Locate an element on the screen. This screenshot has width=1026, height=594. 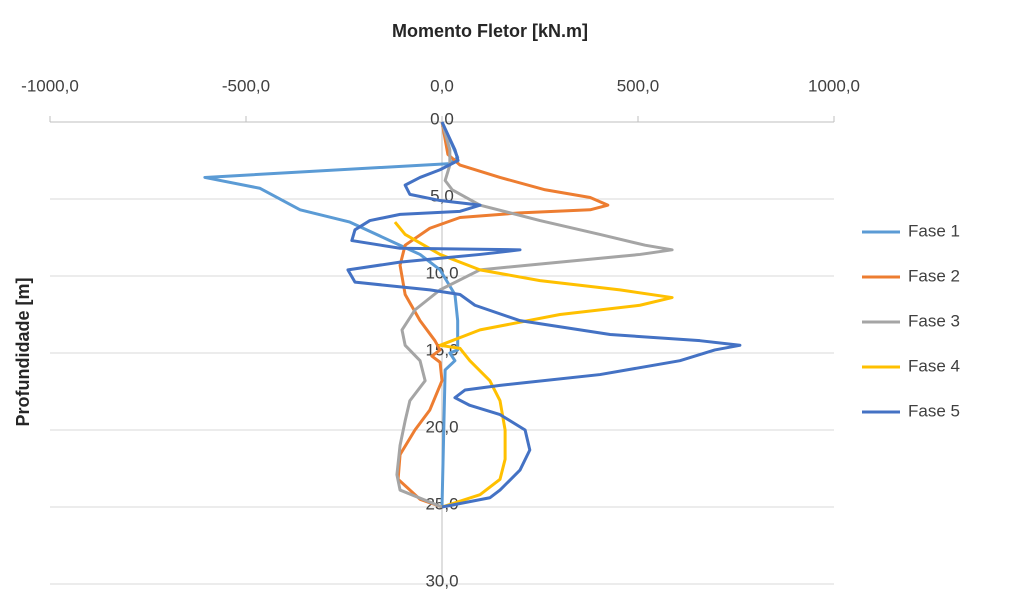
legend-label: Fase 1 is located at coordinates (934, 230).